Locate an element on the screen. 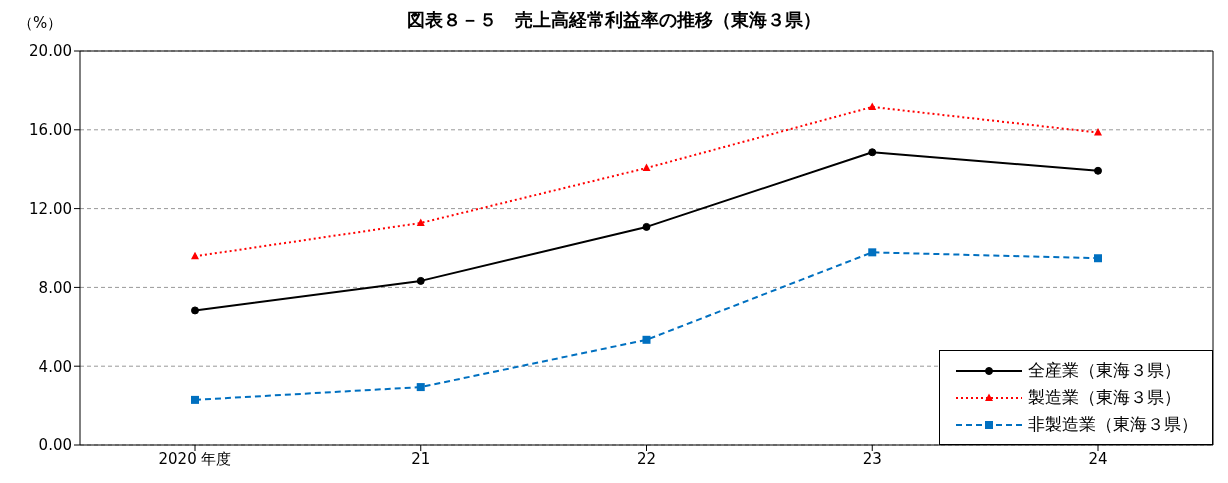  x-tick-label: 21 is located at coordinates (421, 458).